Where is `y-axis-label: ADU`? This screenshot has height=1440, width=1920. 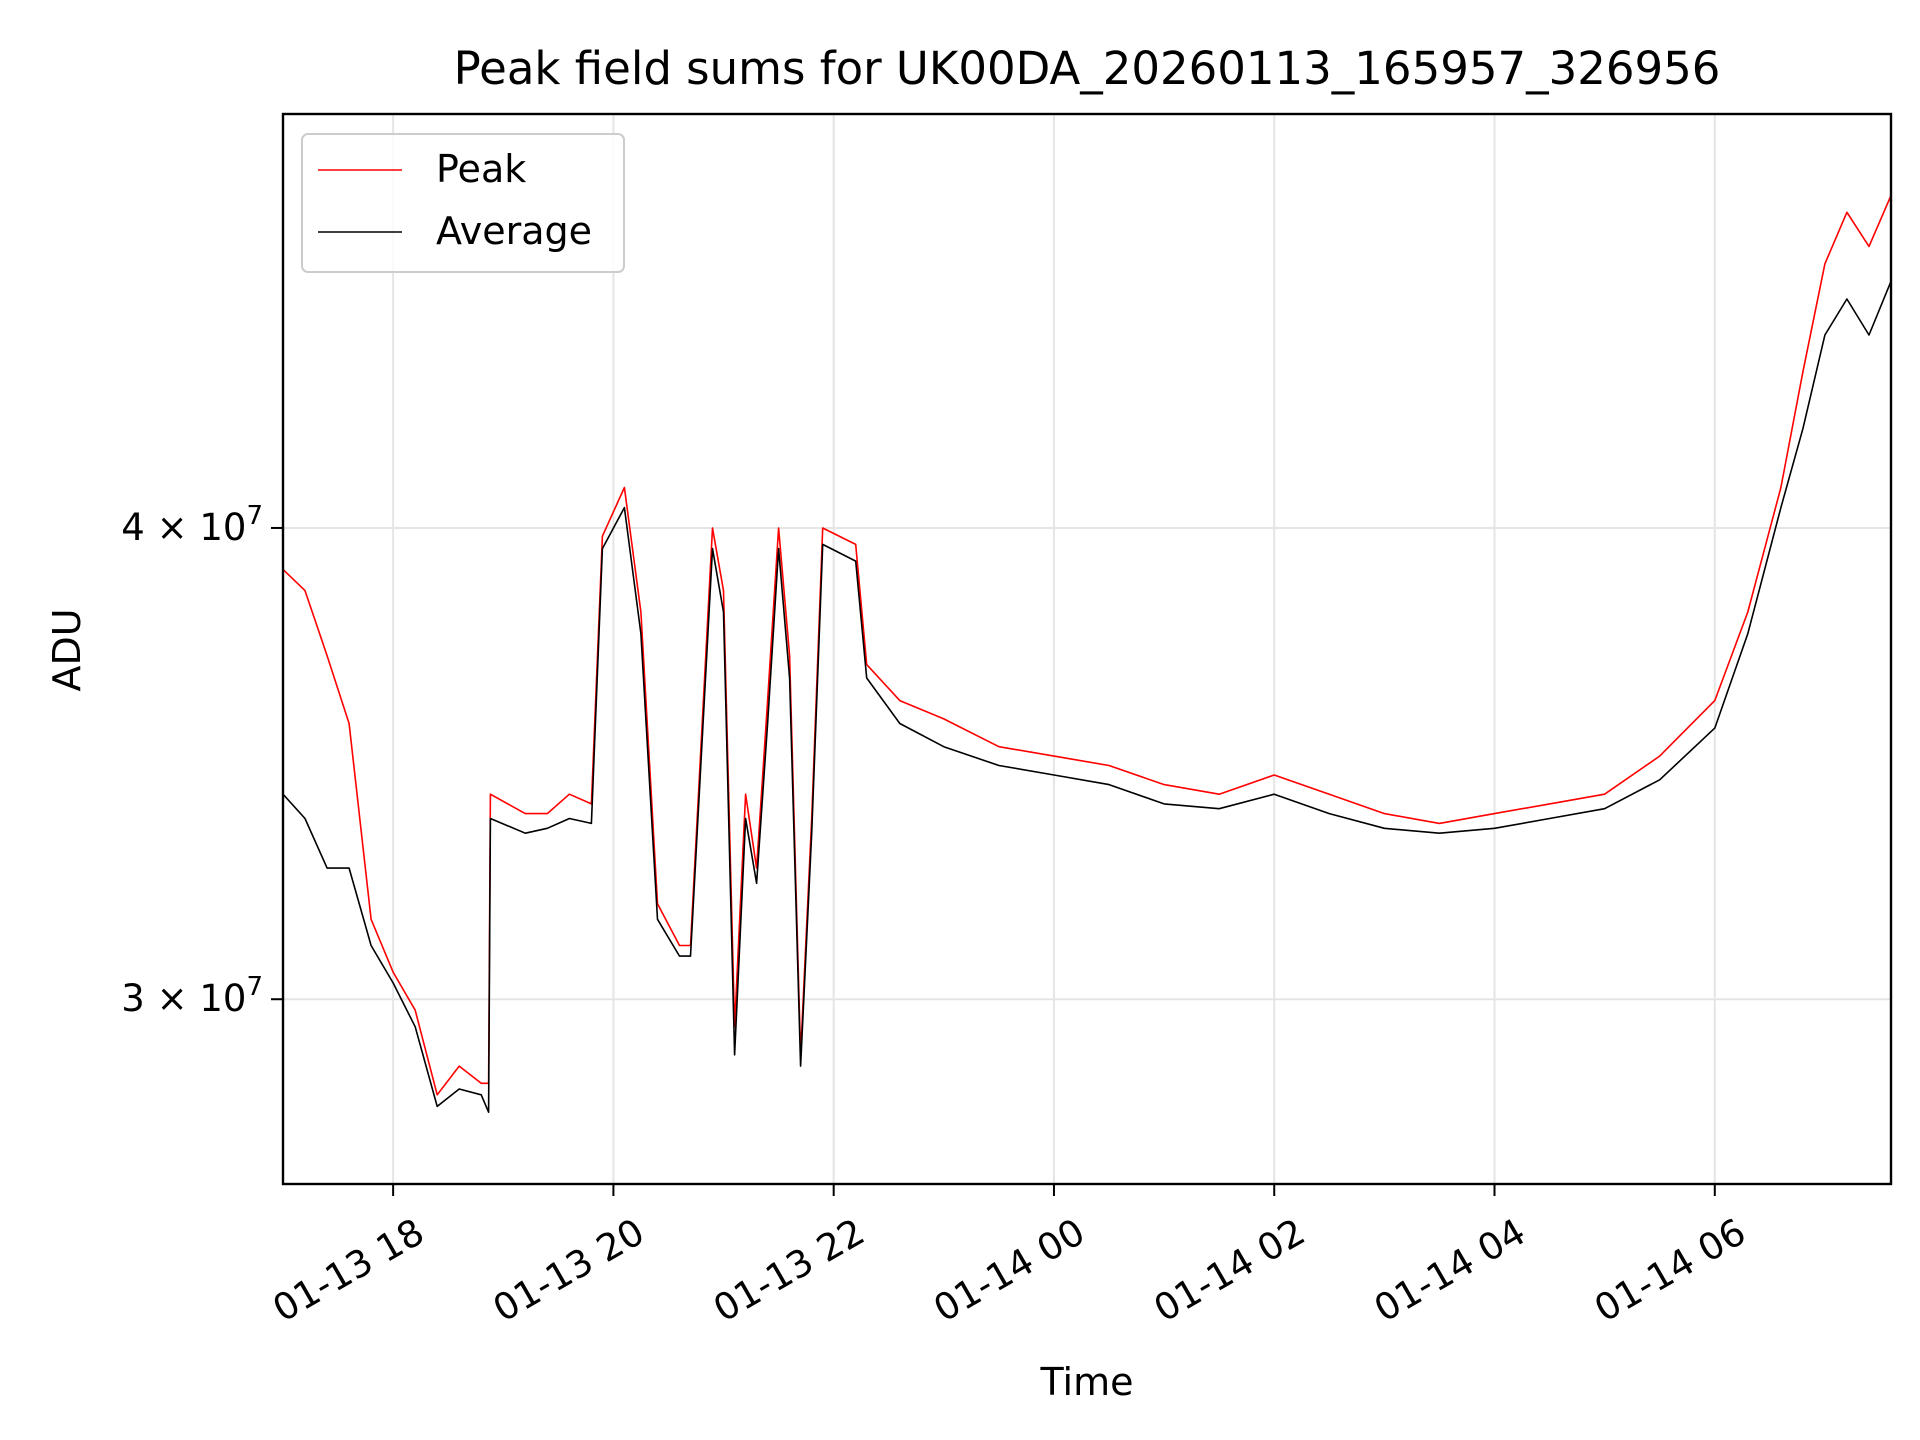 y-axis-label: ADU is located at coordinates (67, 649).